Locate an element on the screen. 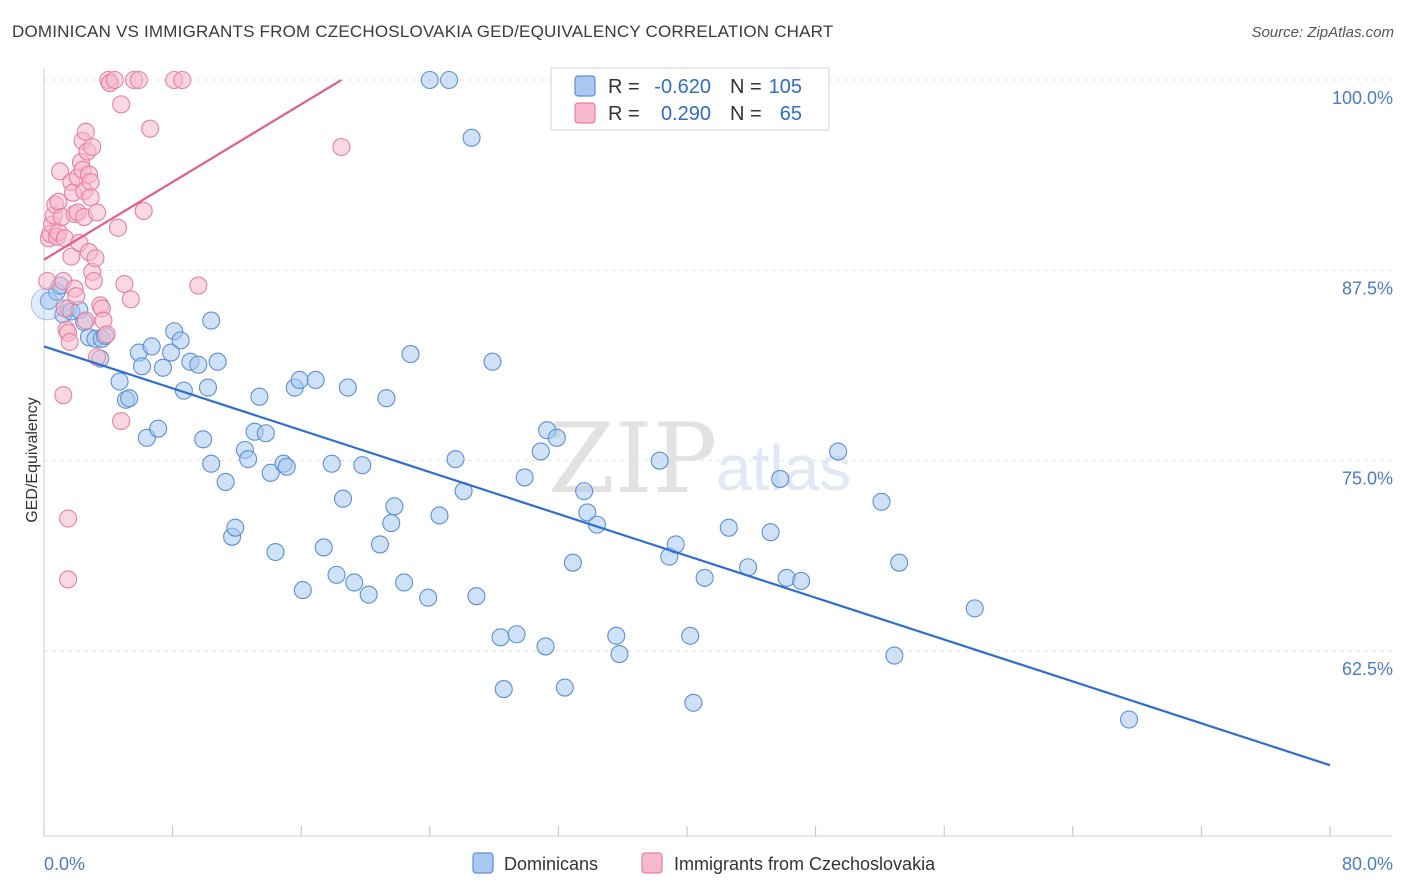  watermark-atlas: atlas is located at coordinates (783, 468).